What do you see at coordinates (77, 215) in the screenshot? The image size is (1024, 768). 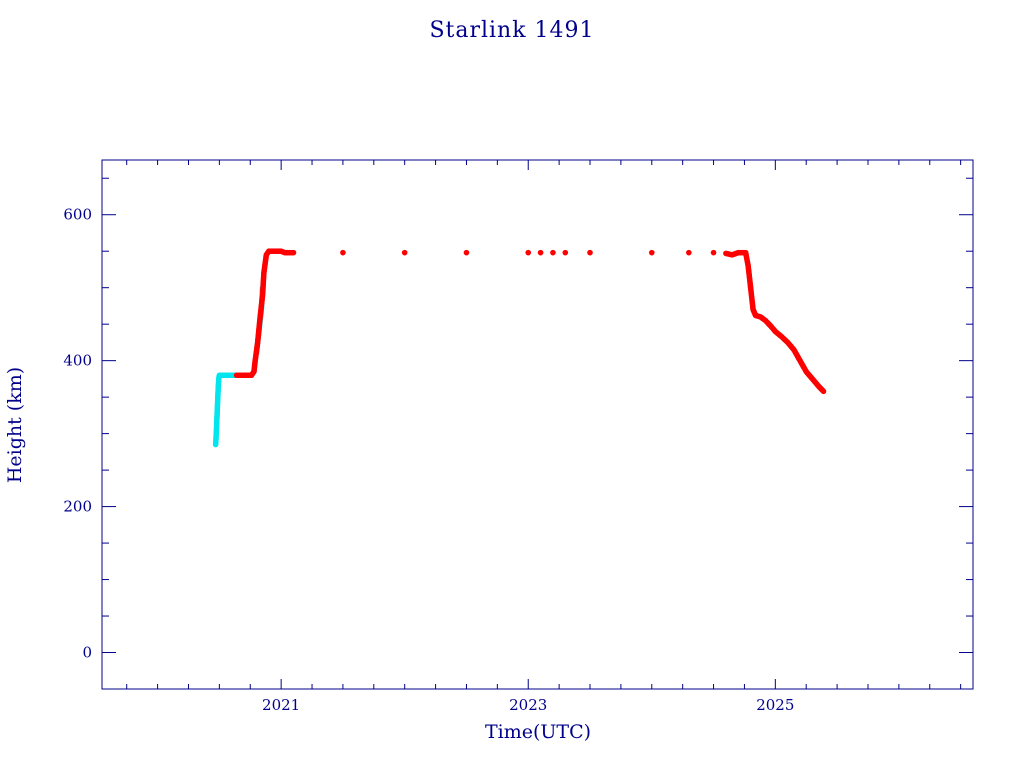 I see `y-tick-label: 600` at bounding box center [77, 215].